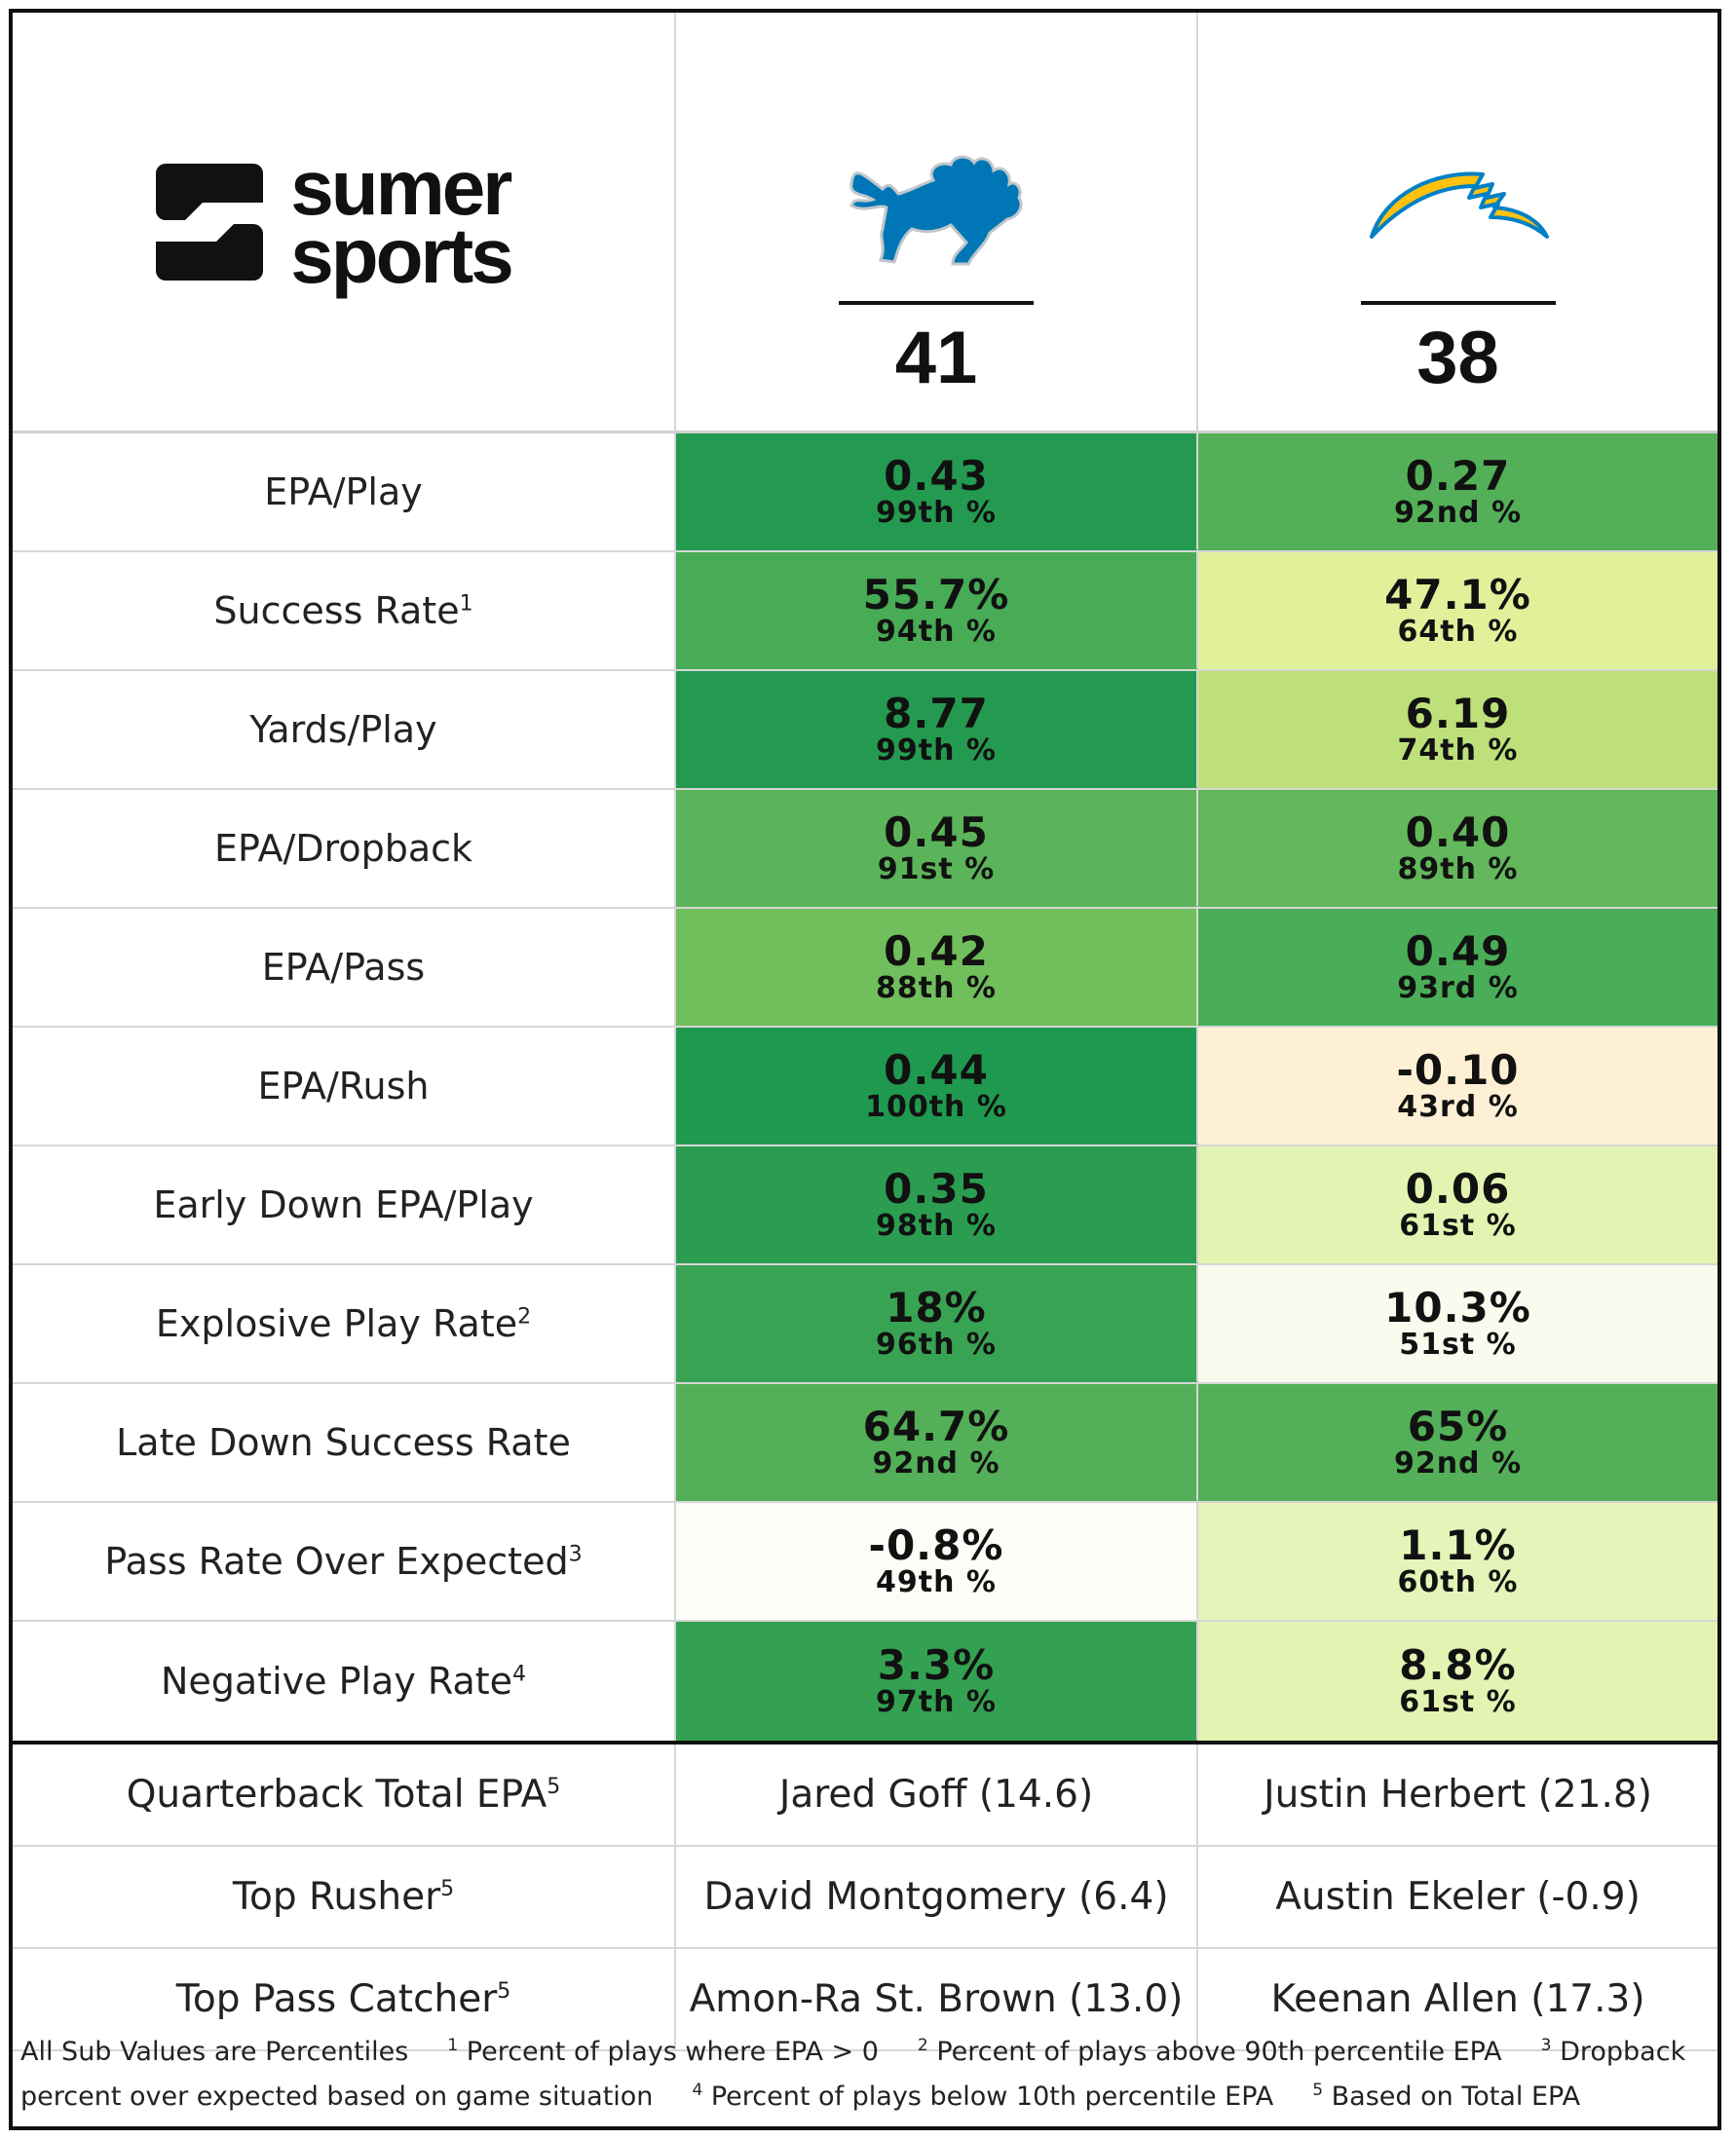 The width and height of the screenshot is (1736, 2139). Describe the element at coordinates (1458, 204) in the screenshot. I see `away-team-logo` at that location.